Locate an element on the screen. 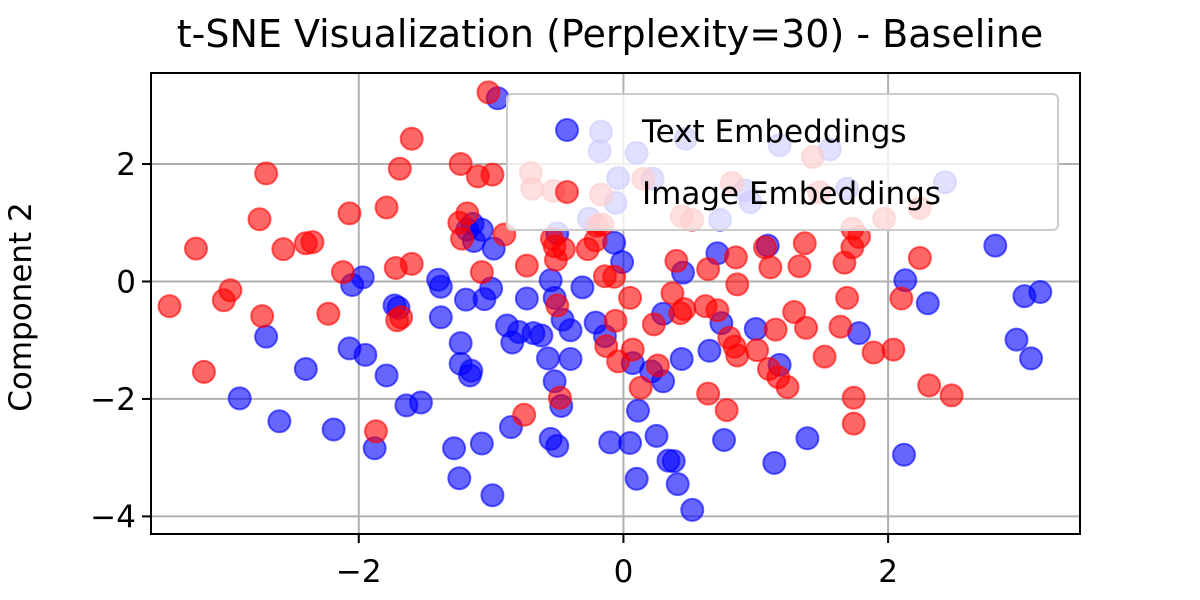  legend-label-image-embeddings: Image Embeddings is located at coordinates (791, 194).